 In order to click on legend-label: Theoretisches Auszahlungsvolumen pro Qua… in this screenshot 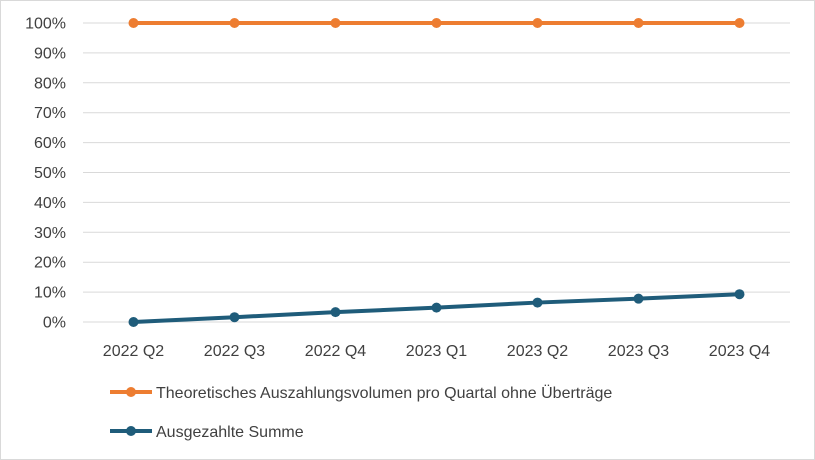, I will do `click(384, 393)`.